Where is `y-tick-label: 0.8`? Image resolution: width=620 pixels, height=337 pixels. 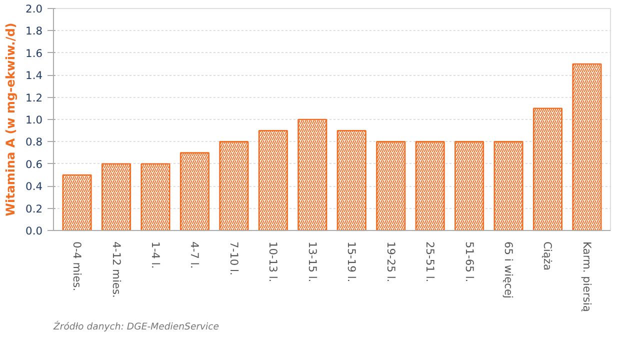
y-tick-label: 0.8 is located at coordinates (34, 142).